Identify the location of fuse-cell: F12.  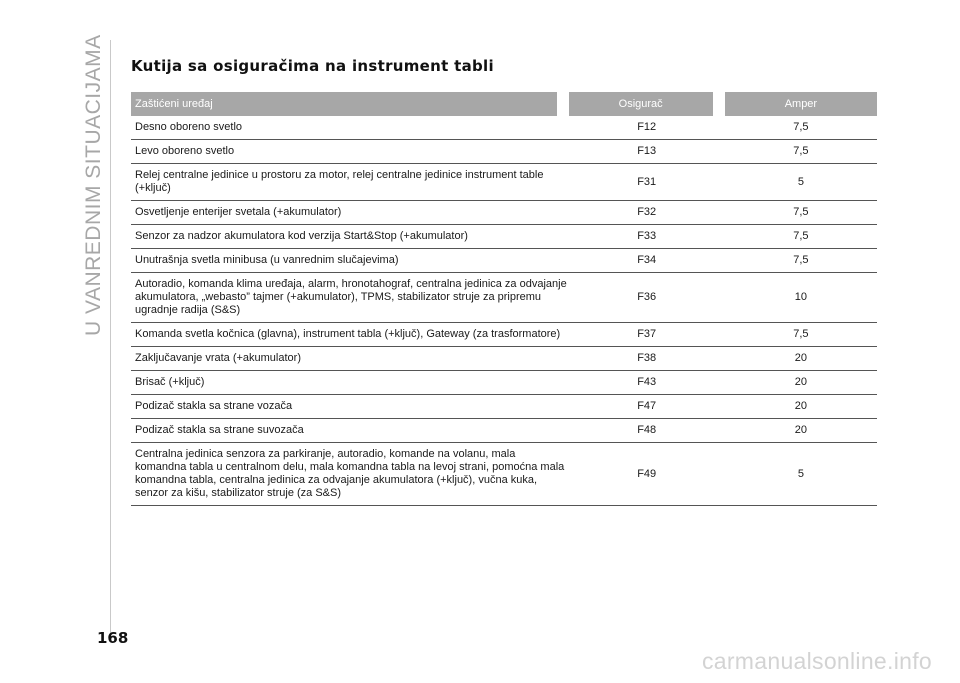
(646, 128).